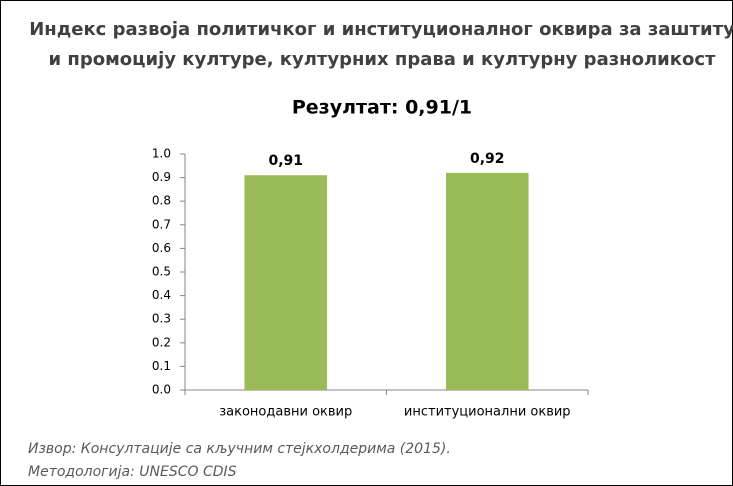  I want to click on source-note: Методологија: UNESCO CDIS, so click(132, 472).